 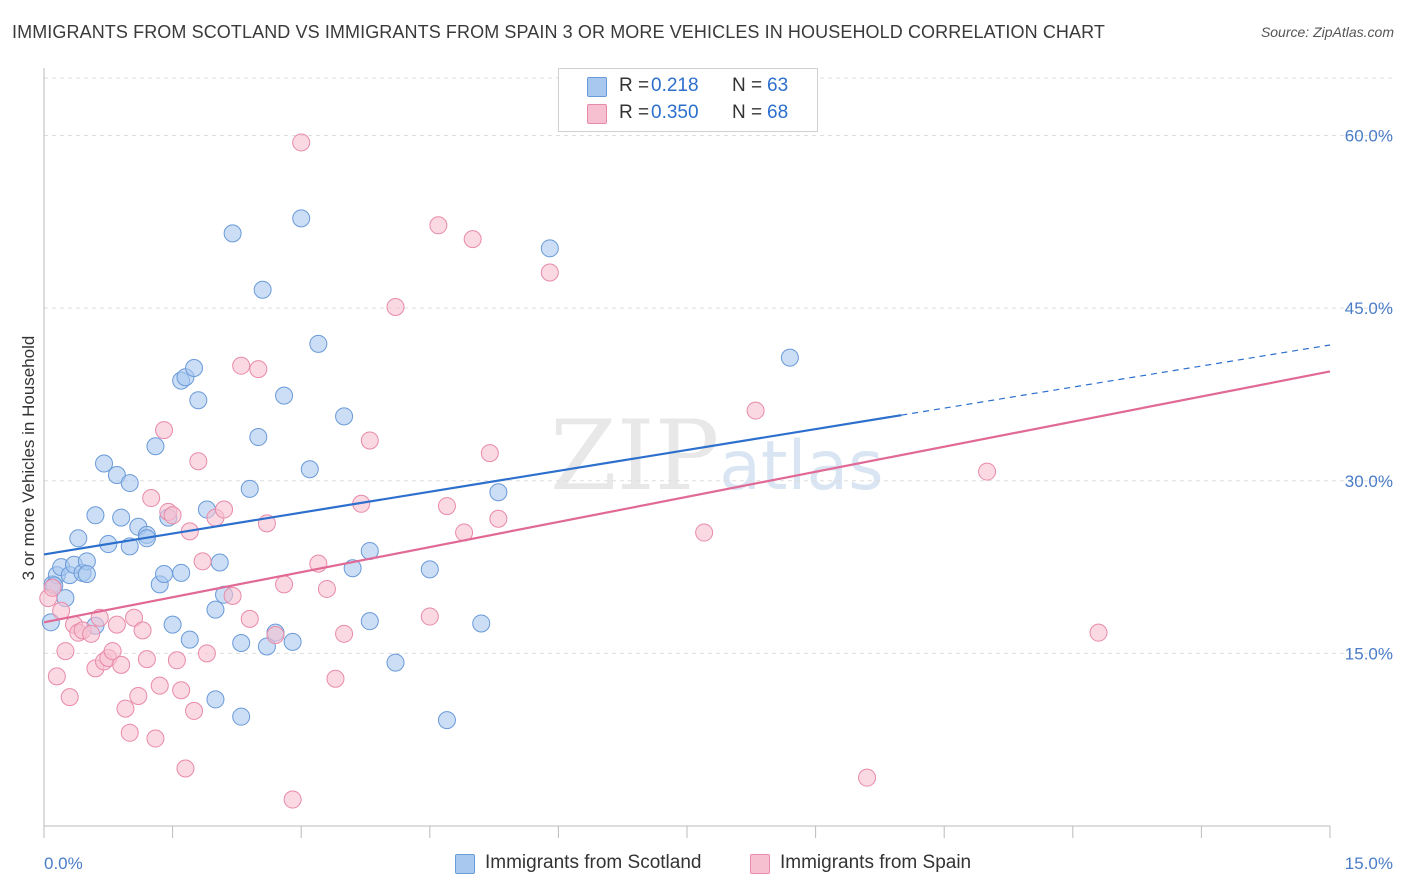 I want to click on y-tick-label: 45.0%, so click(x=1369, y=308).